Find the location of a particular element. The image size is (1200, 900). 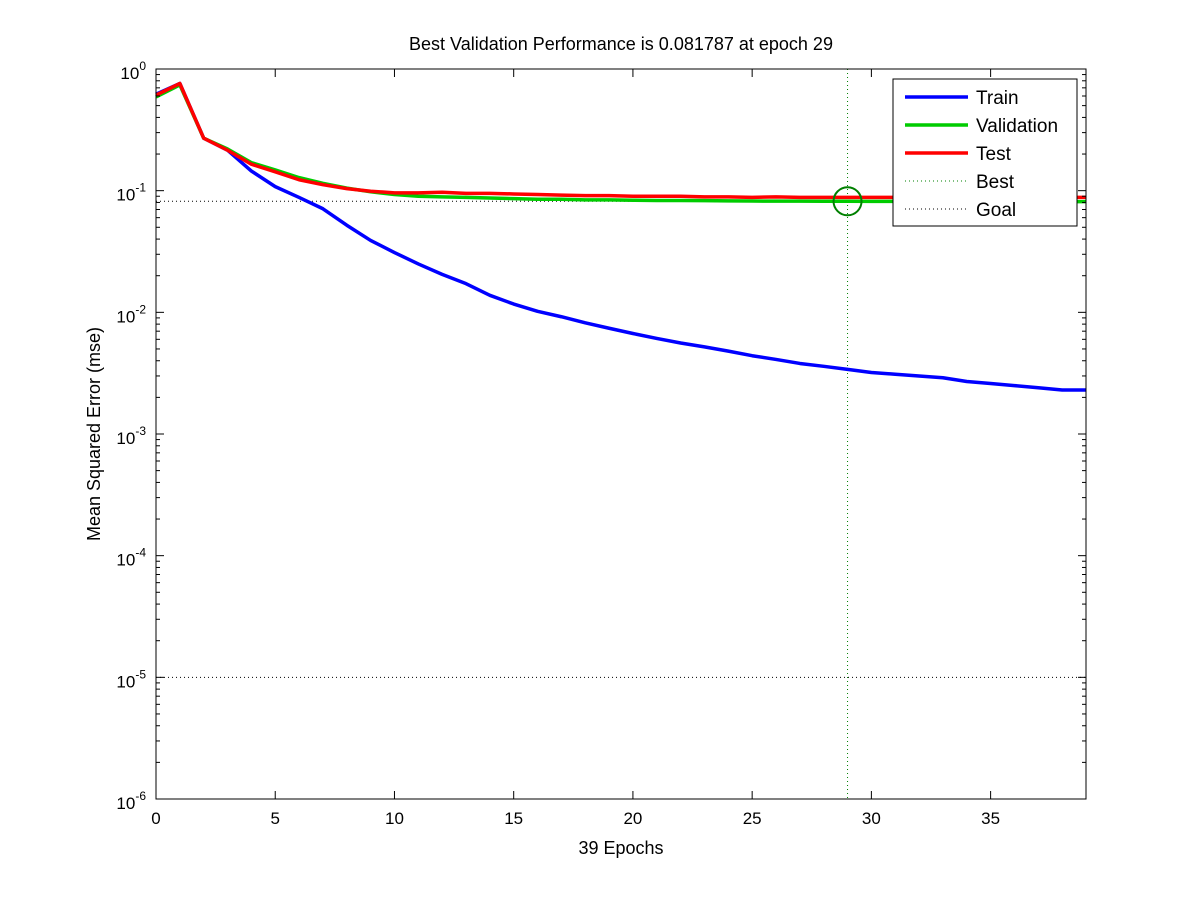

legend: Train Validation Test Best Goal is located at coordinates (985, 152).